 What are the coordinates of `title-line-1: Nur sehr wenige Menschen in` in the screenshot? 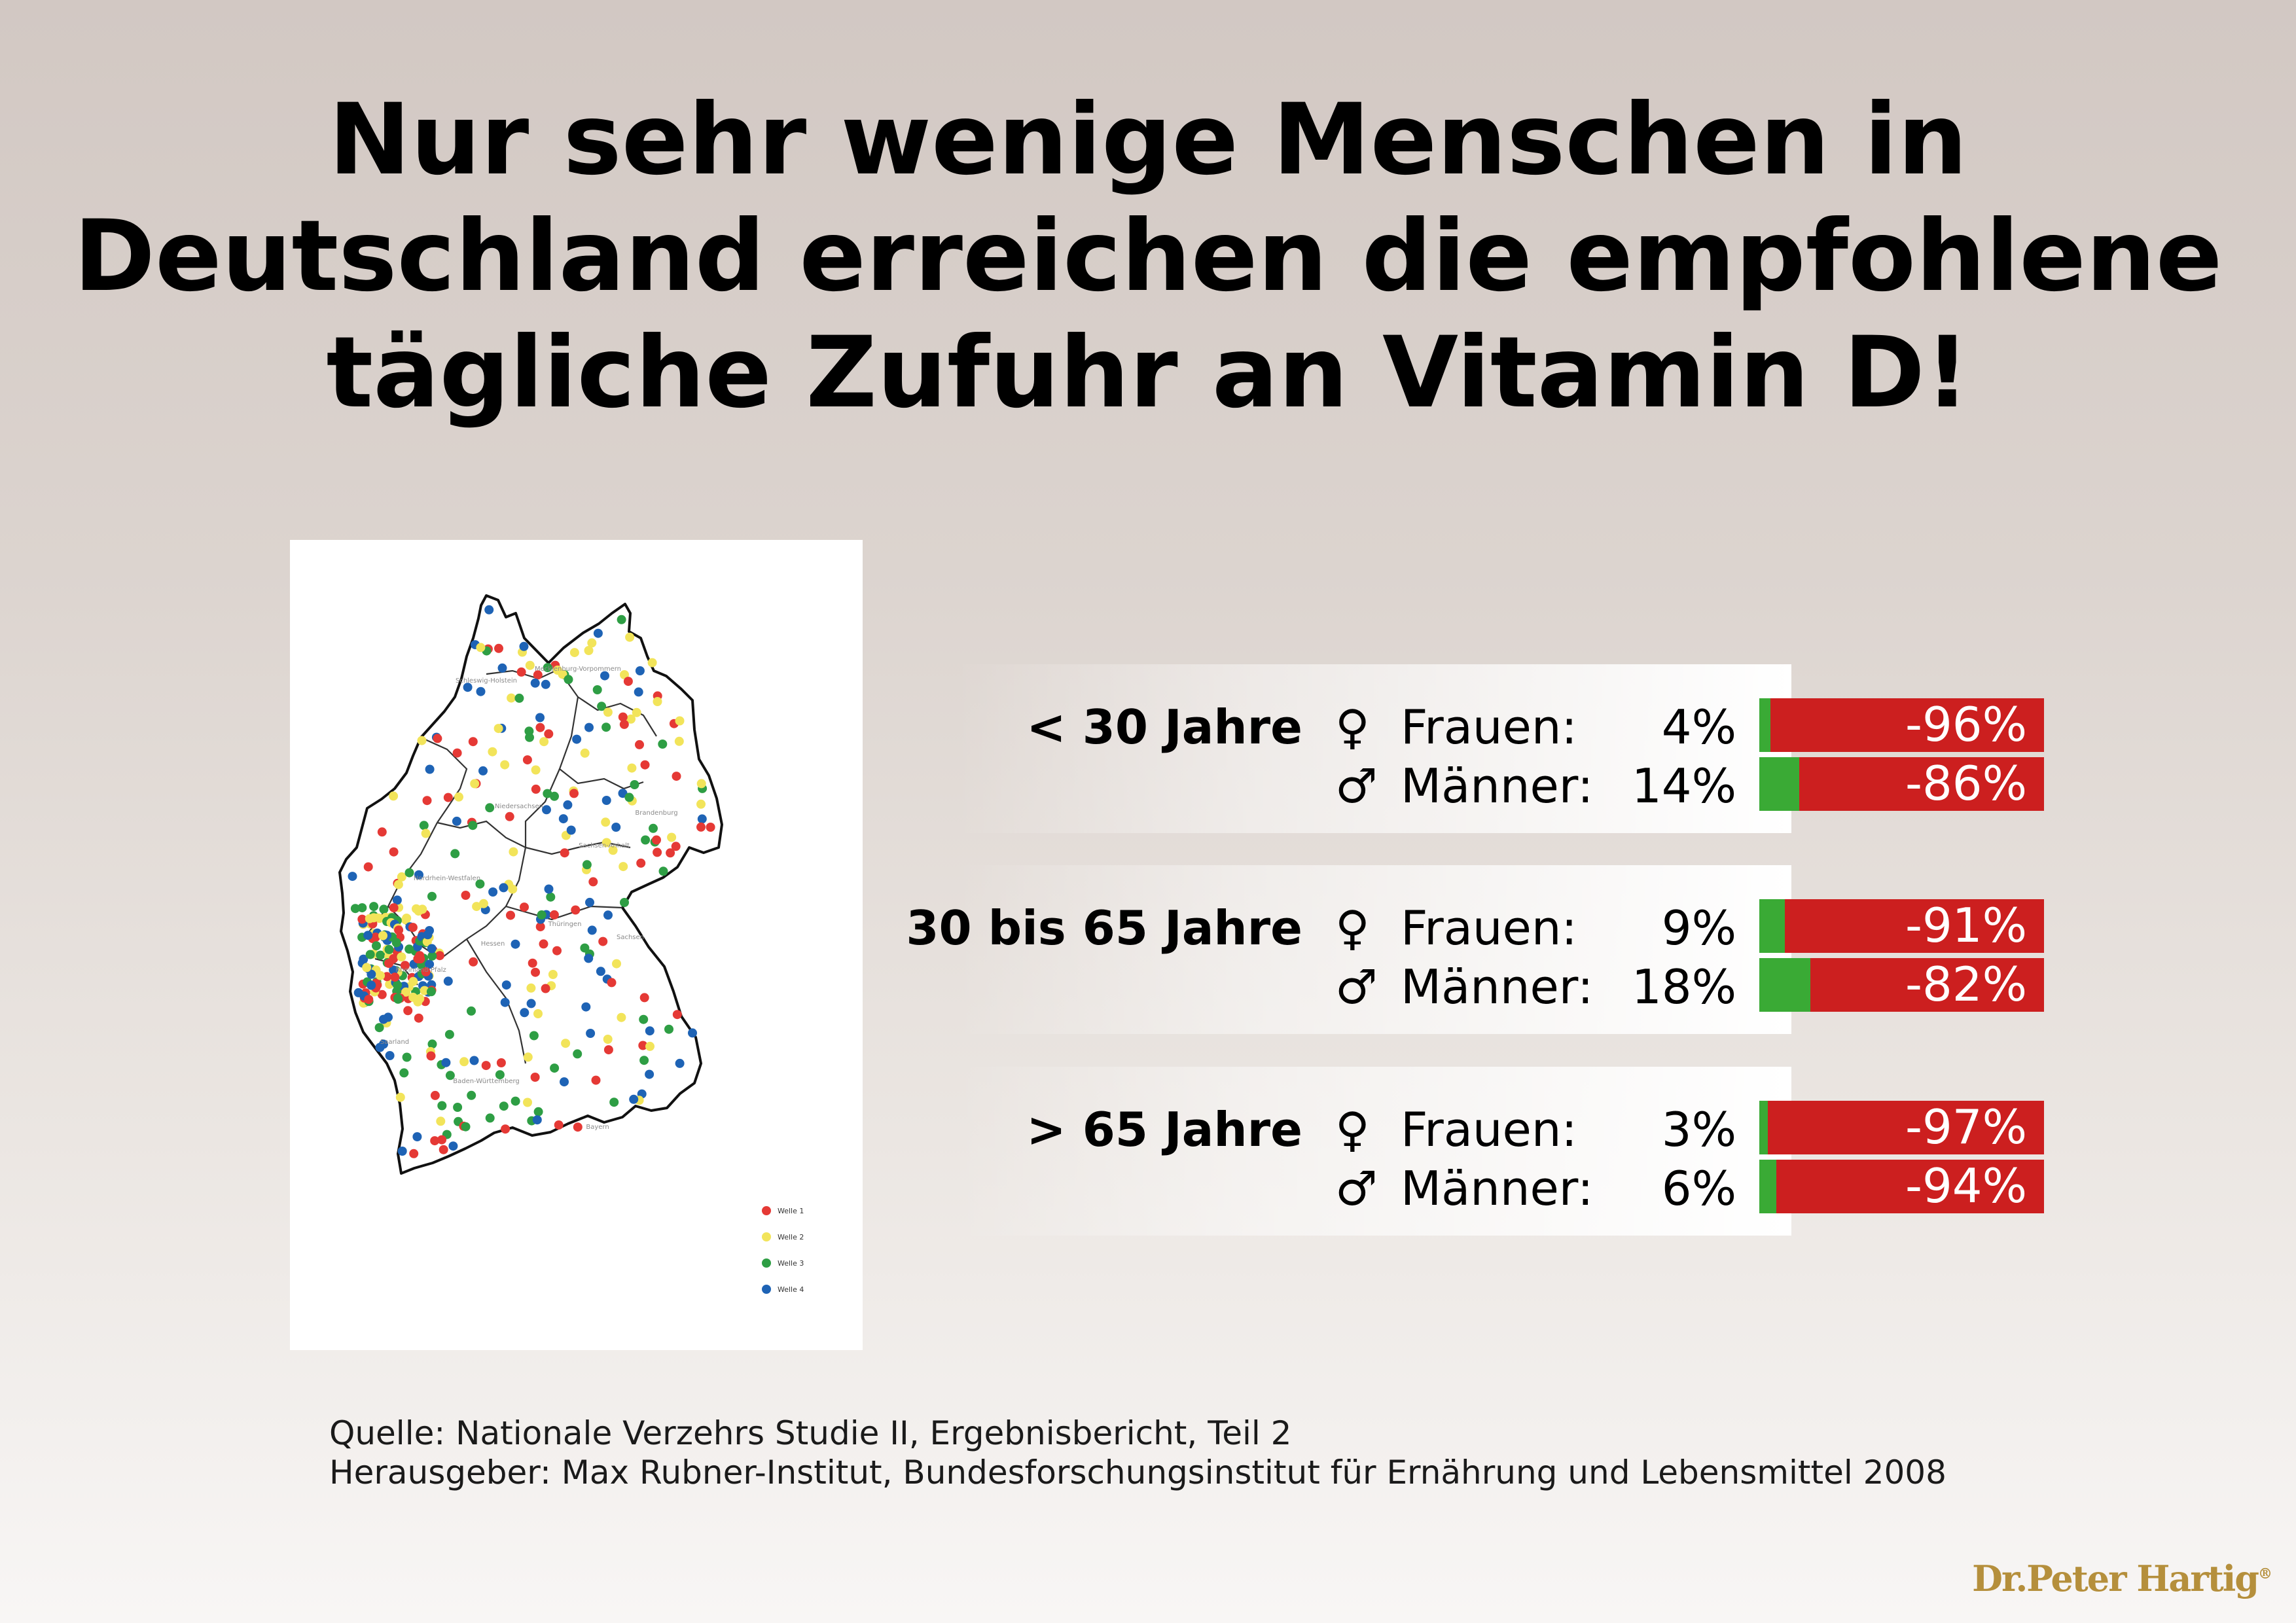 It's located at (1148, 140).